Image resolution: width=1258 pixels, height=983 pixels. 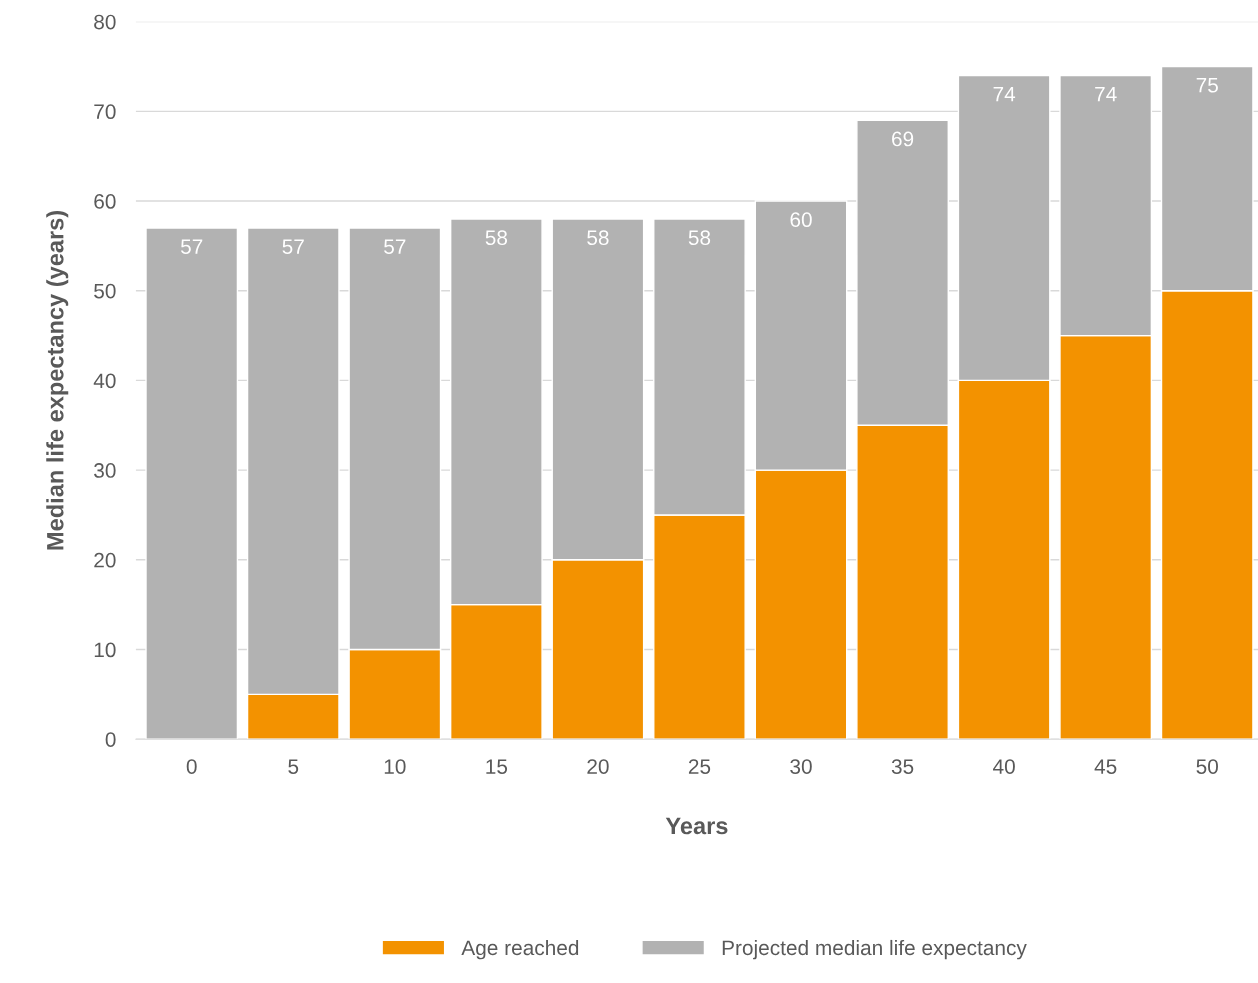 What do you see at coordinates (1004, 766) in the screenshot?
I see `x-tick-label: 40` at bounding box center [1004, 766].